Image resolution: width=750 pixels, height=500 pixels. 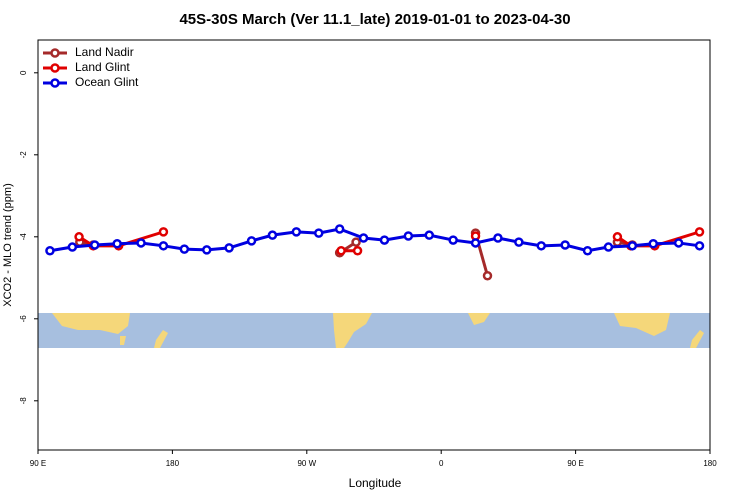 I want to click on series-line, so click(x=374, y=240).